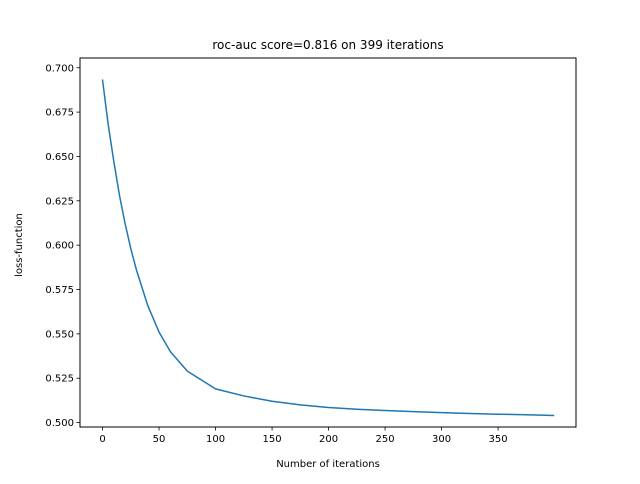 This screenshot has height=484, width=640. I want to click on x-tick-label: 150, so click(272, 439).